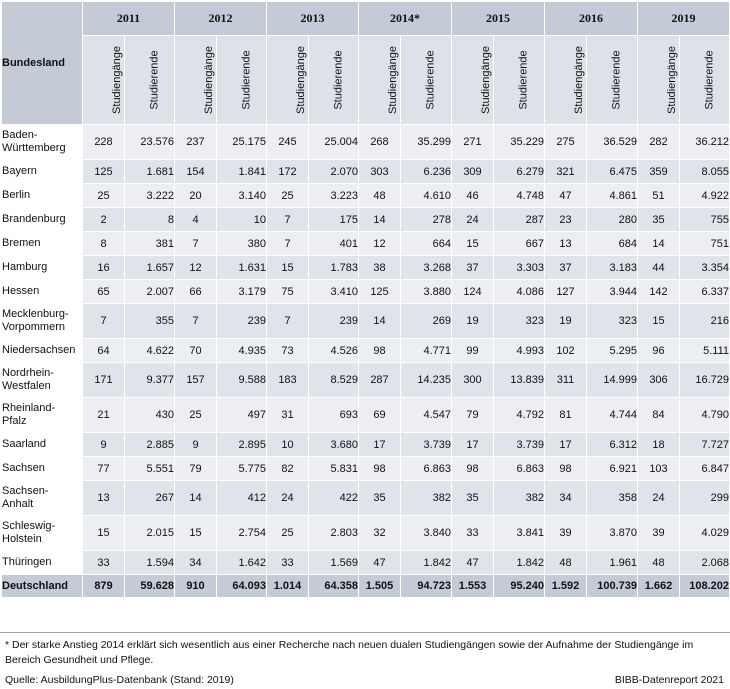  Describe the element at coordinates (149, 586) in the screenshot. I see `total-studierende: 59.628` at that location.